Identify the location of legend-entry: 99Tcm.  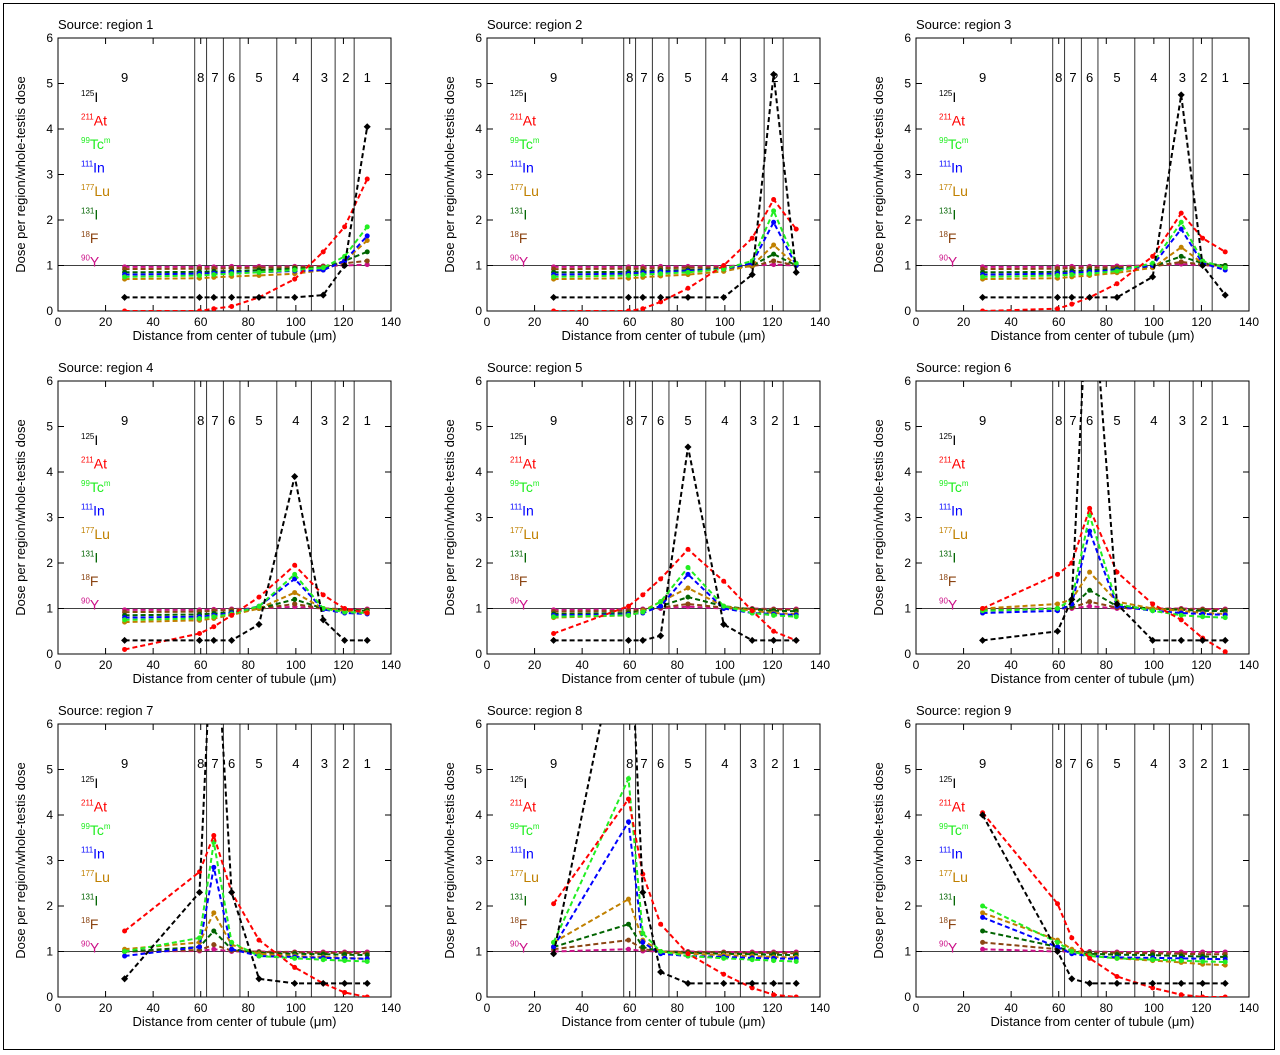
(525, 144).